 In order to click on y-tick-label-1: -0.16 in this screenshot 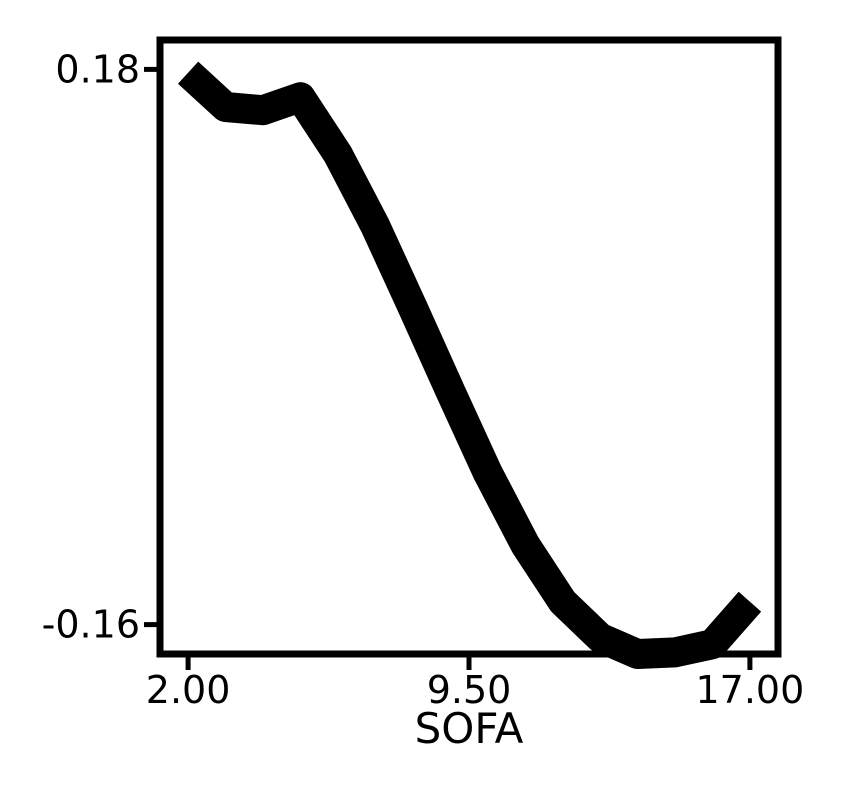, I will do `click(91, 625)`.